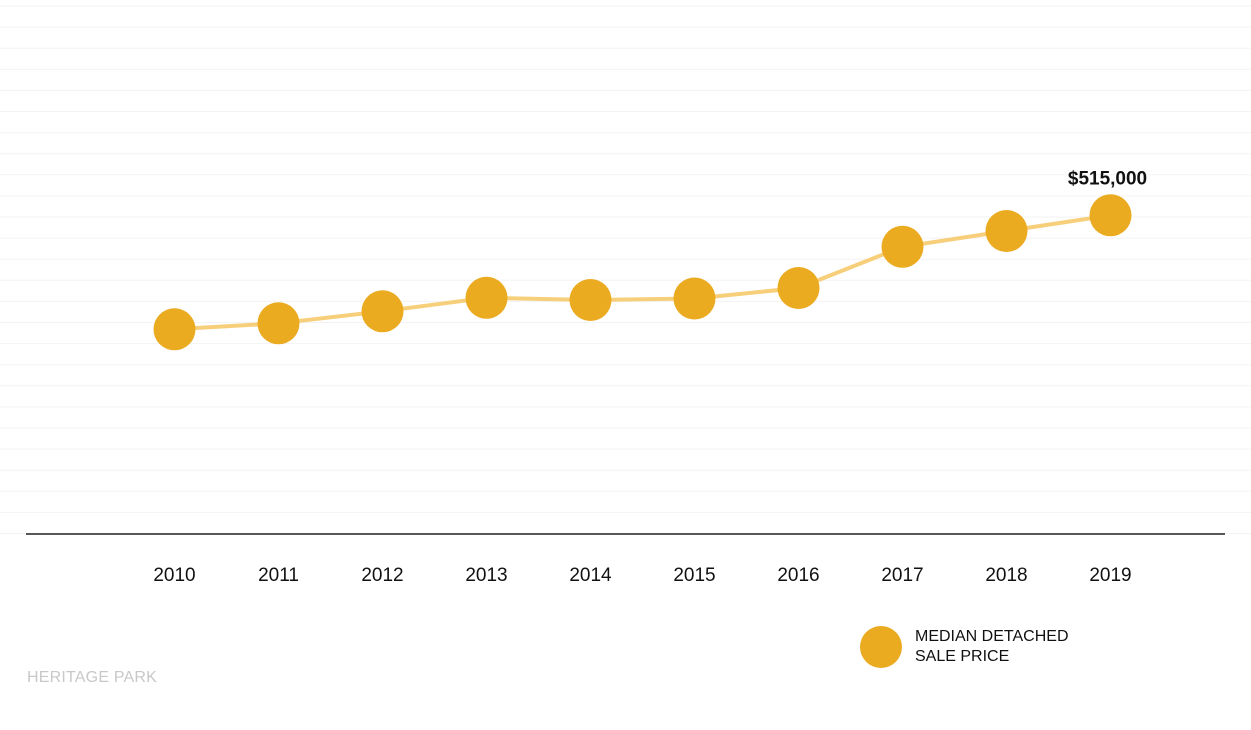 Image resolution: width=1251 pixels, height=730 pixels. Describe the element at coordinates (798, 575) in the screenshot. I see `x-tick-label-2016: 2016` at that location.